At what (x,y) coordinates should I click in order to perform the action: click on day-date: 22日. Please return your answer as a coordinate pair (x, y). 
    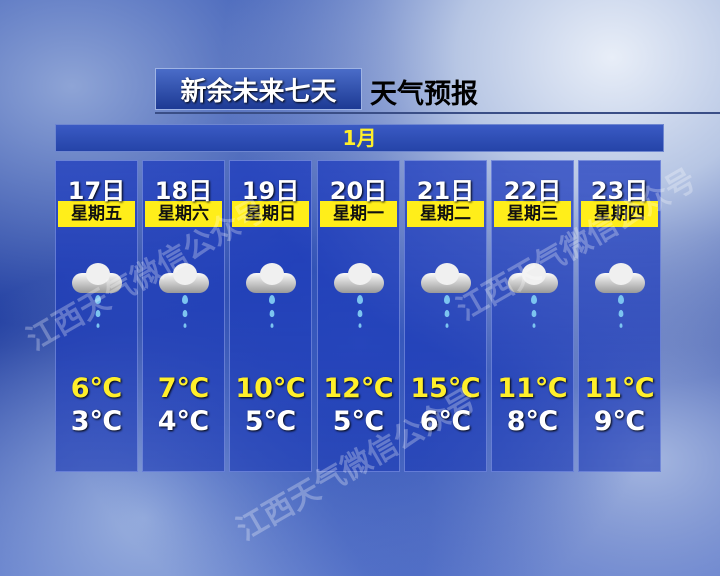
    Looking at the image, I should click on (532, 191).